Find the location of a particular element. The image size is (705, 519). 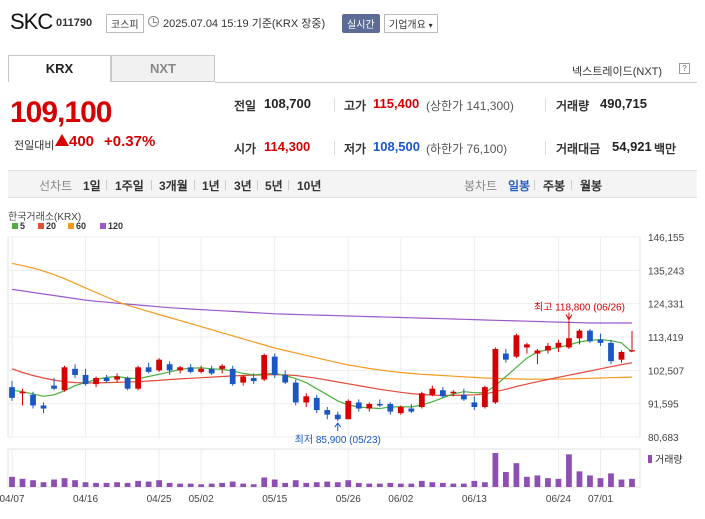

ma5-line is located at coordinates (322, 374).